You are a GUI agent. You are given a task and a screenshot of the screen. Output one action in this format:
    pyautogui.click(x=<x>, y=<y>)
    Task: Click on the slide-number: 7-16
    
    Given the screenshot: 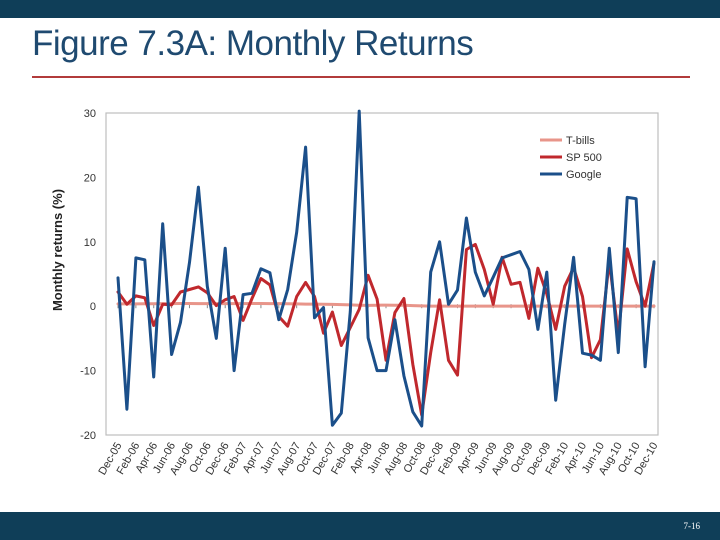 What is the action you would take?
    pyautogui.click(x=692, y=526)
    